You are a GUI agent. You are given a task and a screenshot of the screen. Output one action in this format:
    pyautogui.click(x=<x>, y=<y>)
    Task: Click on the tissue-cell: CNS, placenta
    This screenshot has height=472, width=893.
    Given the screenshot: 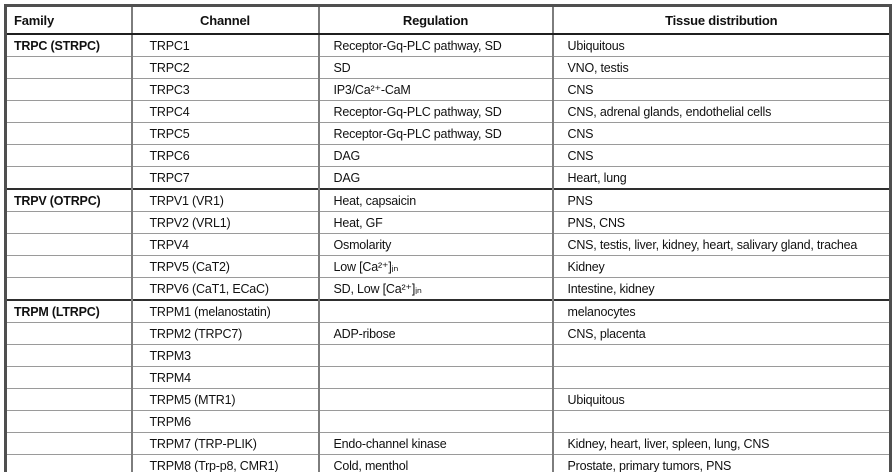 What is the action you would take?
    pyautogui.click(x=721, y=333)
    